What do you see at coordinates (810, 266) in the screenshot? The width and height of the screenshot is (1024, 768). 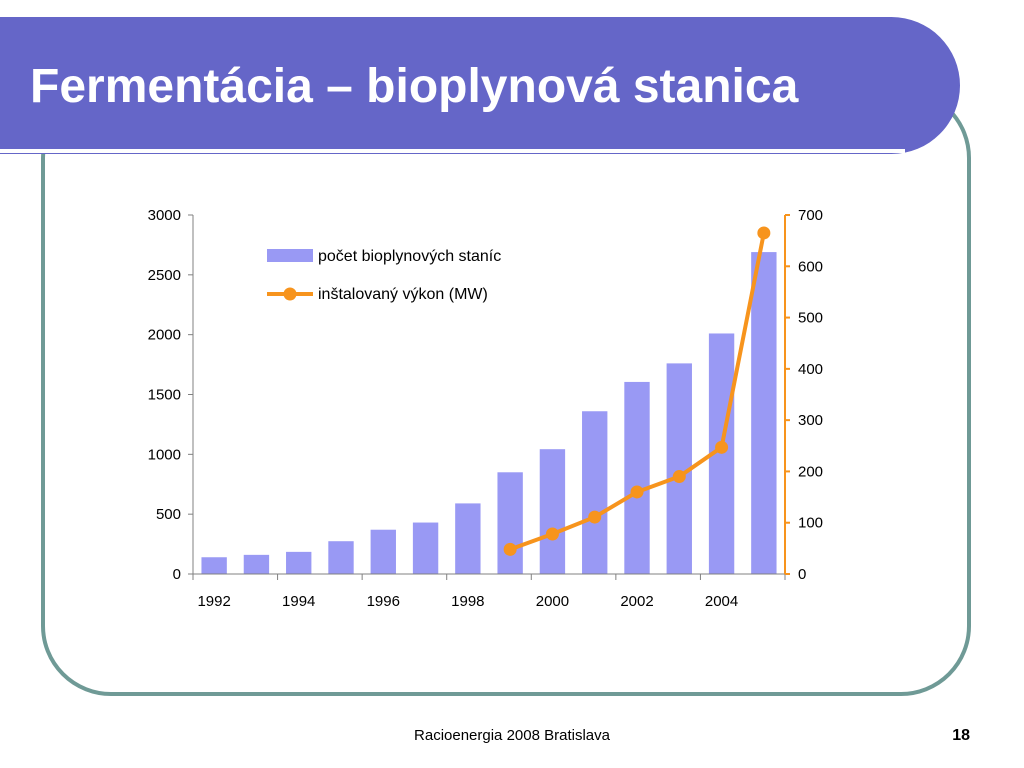 I see `right-axis-tick-label: 600` at bounding box center [810, 266].